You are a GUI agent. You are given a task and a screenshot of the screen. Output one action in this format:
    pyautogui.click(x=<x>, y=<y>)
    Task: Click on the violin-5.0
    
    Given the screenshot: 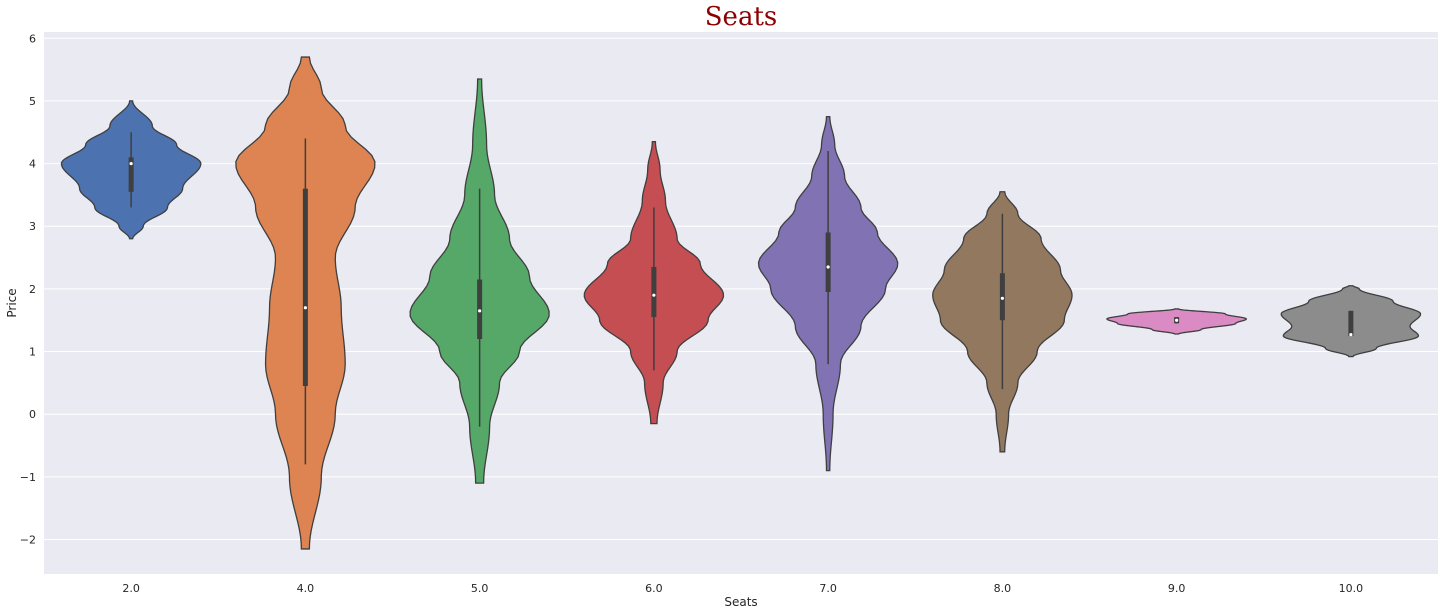 What is the action you would take?
    pyautogui.click(x=479, y=281)
    